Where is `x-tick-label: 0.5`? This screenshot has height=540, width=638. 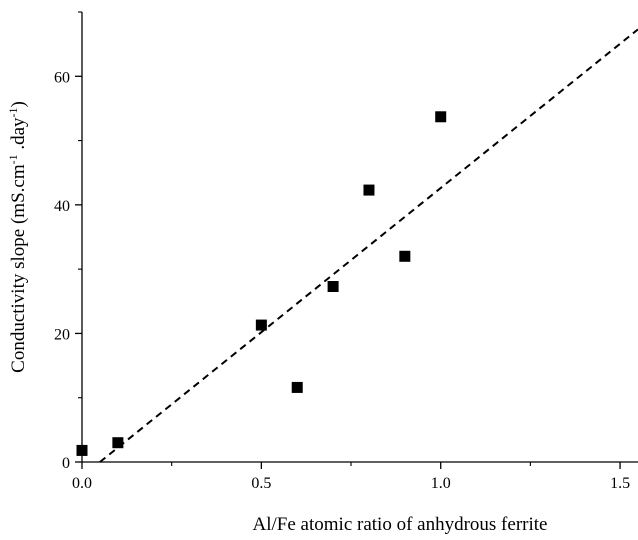 x-tick-label: 0.5 is located at coordinates (261, 483).